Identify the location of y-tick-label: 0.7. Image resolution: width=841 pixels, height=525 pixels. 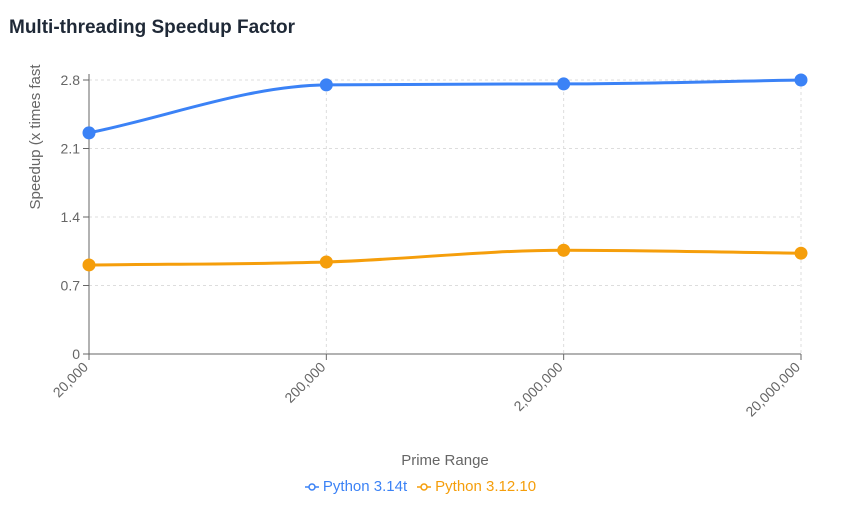
(71, 286).